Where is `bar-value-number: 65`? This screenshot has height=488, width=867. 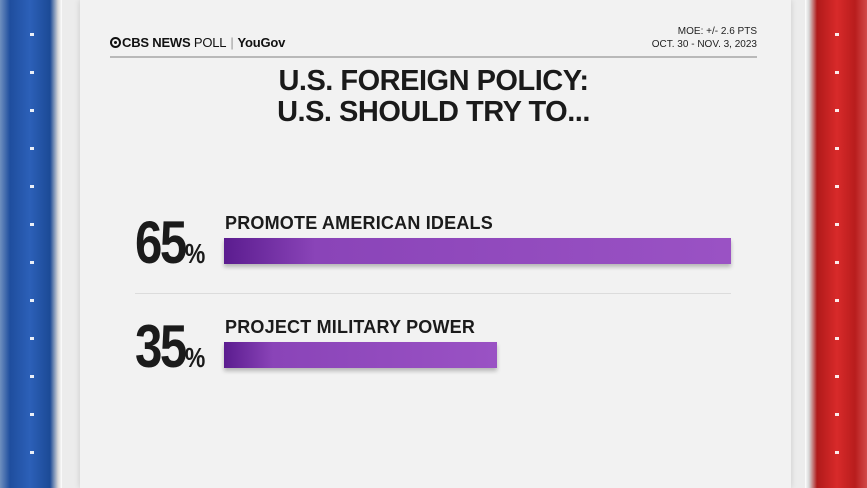 bar-value-number: 65 is located at coordinates (161, 242).